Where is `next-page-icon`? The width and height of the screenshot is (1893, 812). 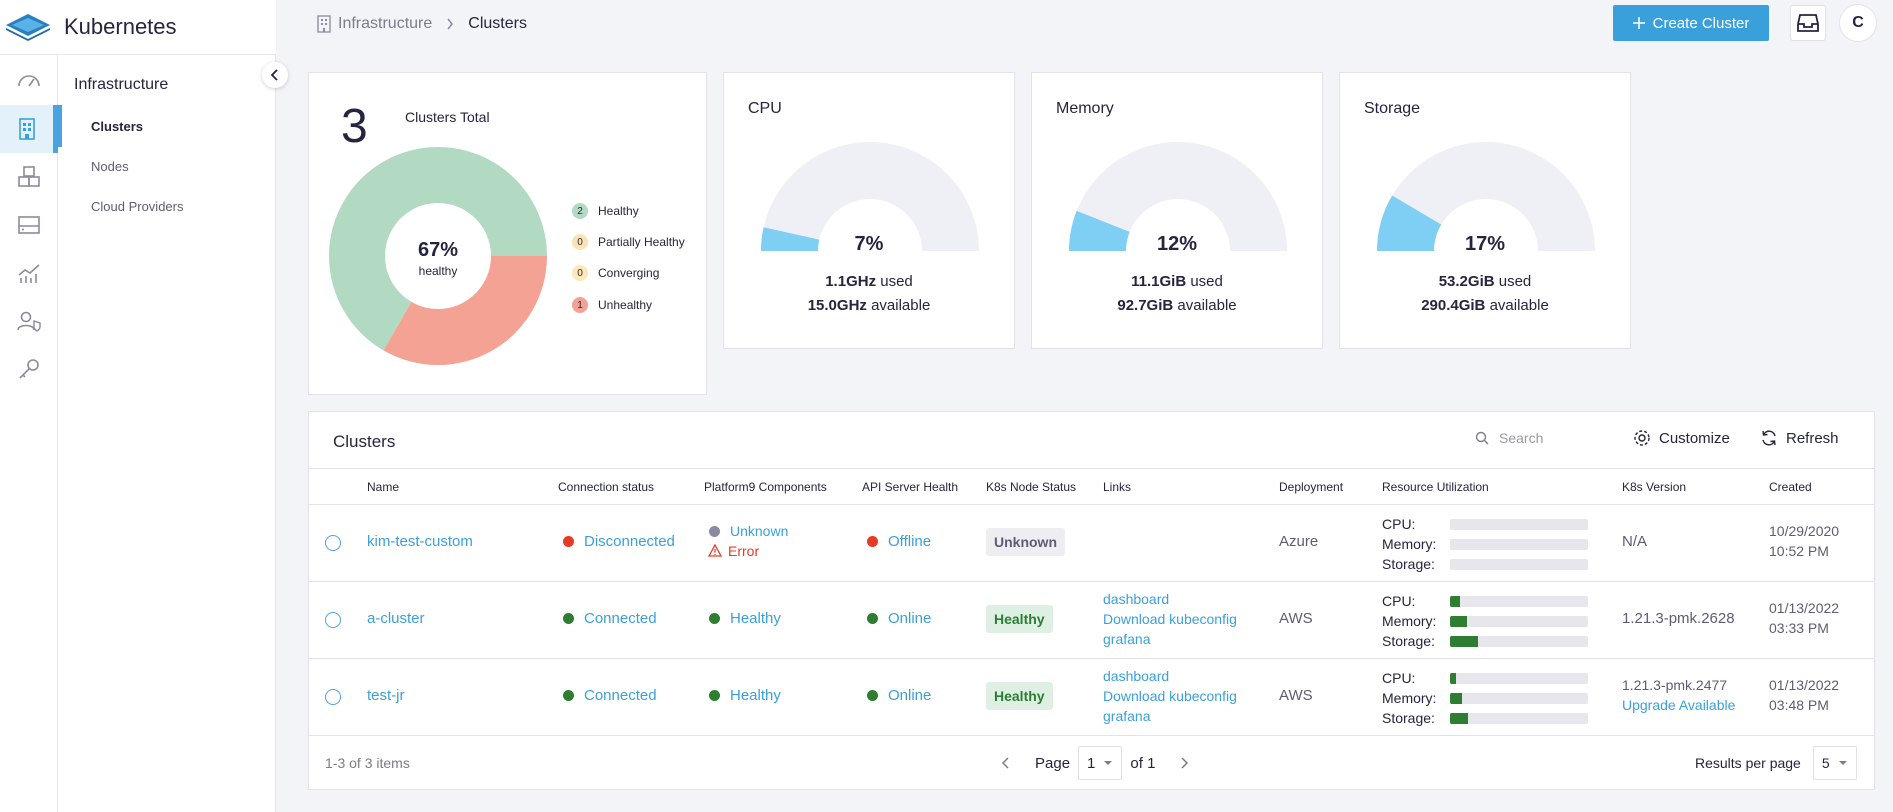 next-page-icon is located at coordinates (1184, 763).